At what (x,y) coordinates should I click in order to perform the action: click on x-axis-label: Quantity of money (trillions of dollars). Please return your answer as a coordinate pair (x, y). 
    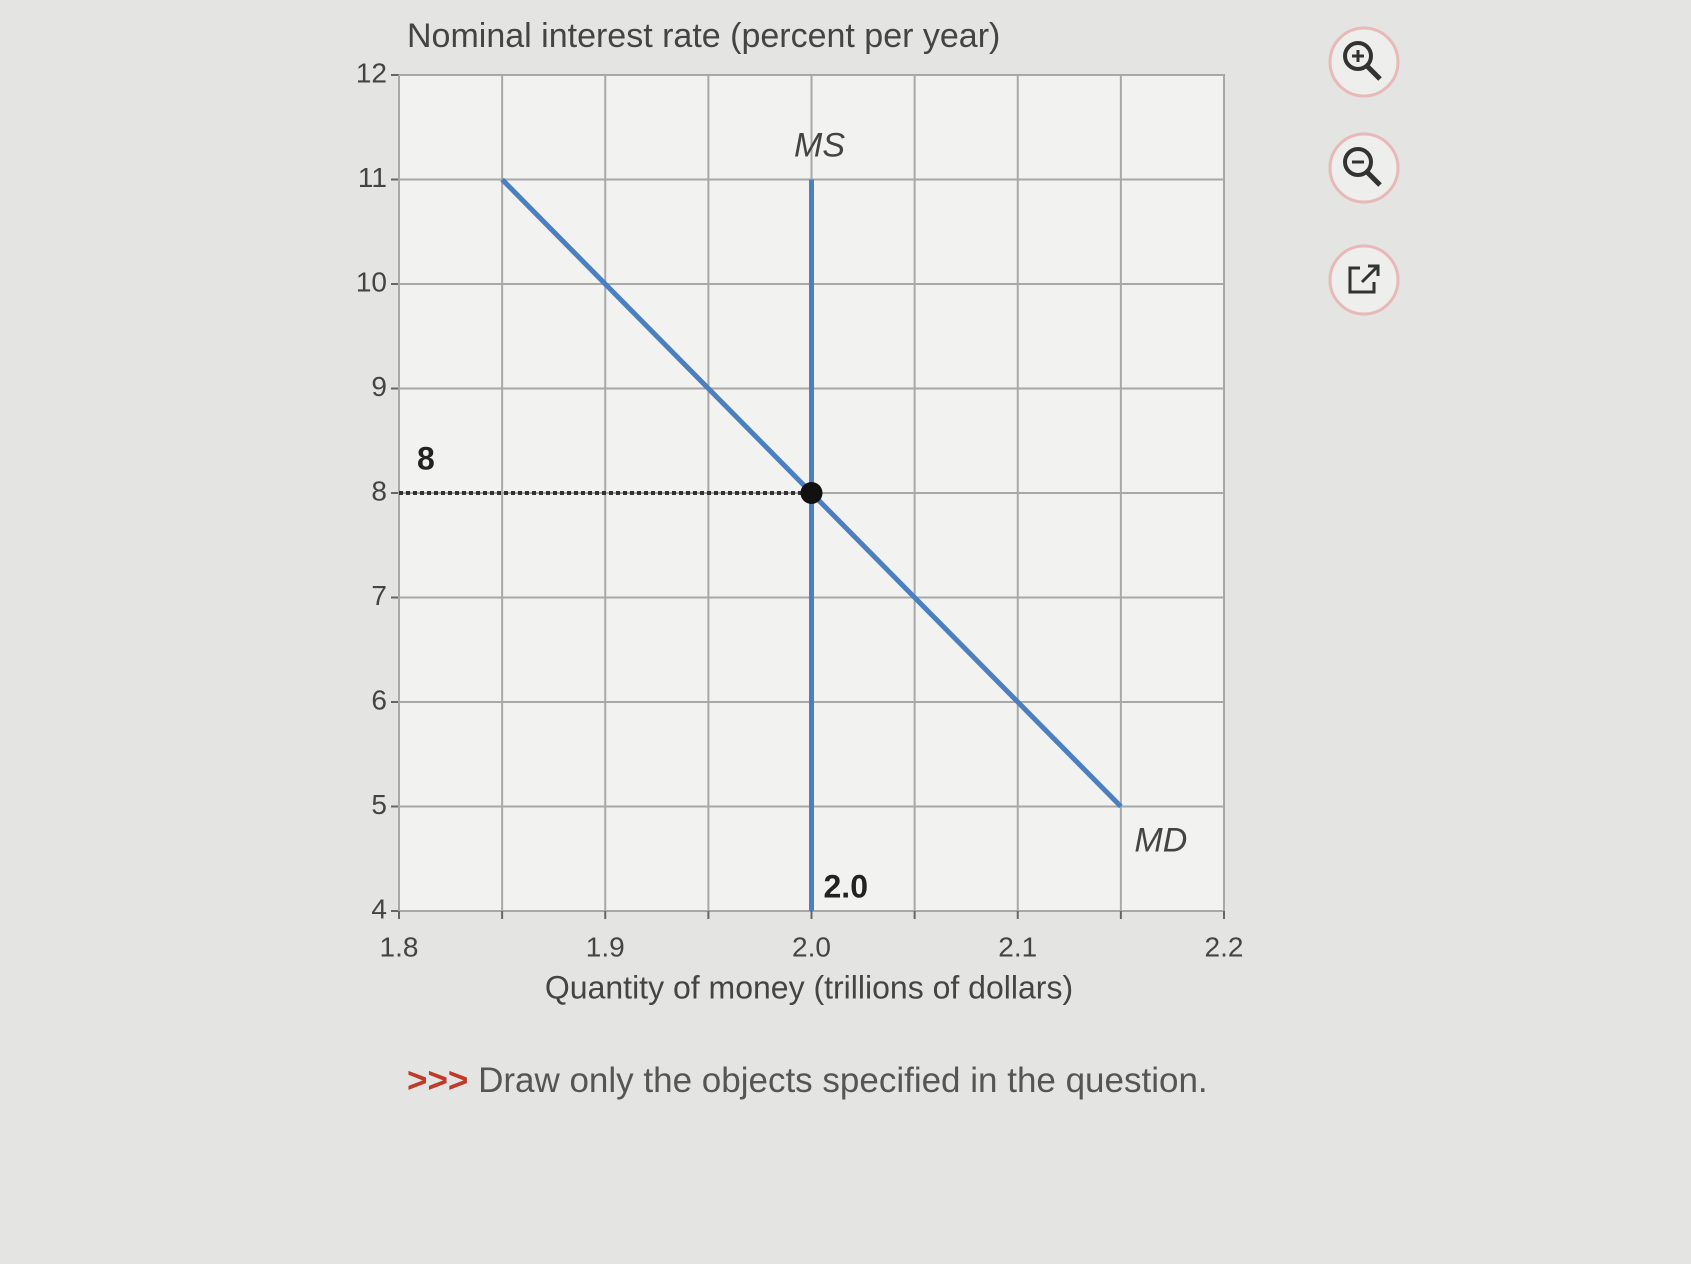
    Looking at the image, I should click on (809, 987).